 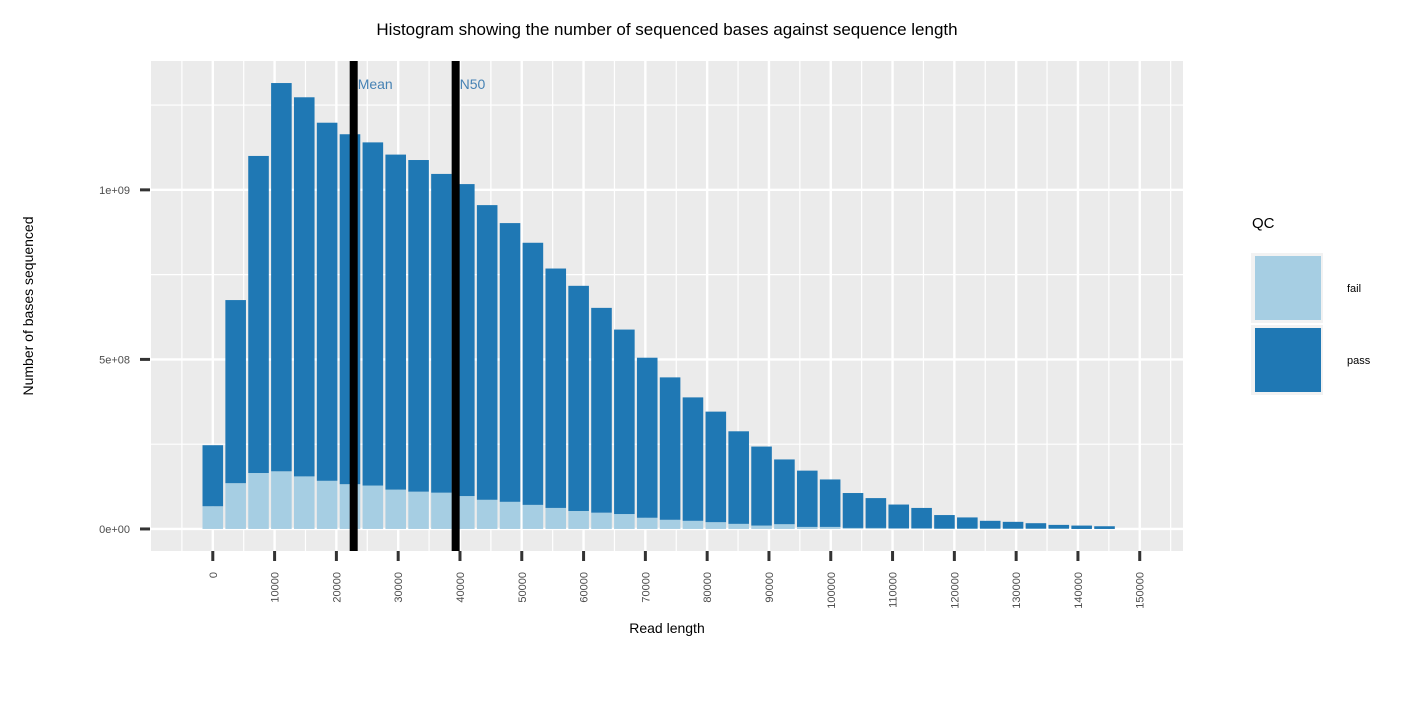 What do you see at coordinates (523, 587) in the screenshot?
I see `x-tick-label: 50000` at bounding box center [523, 587].